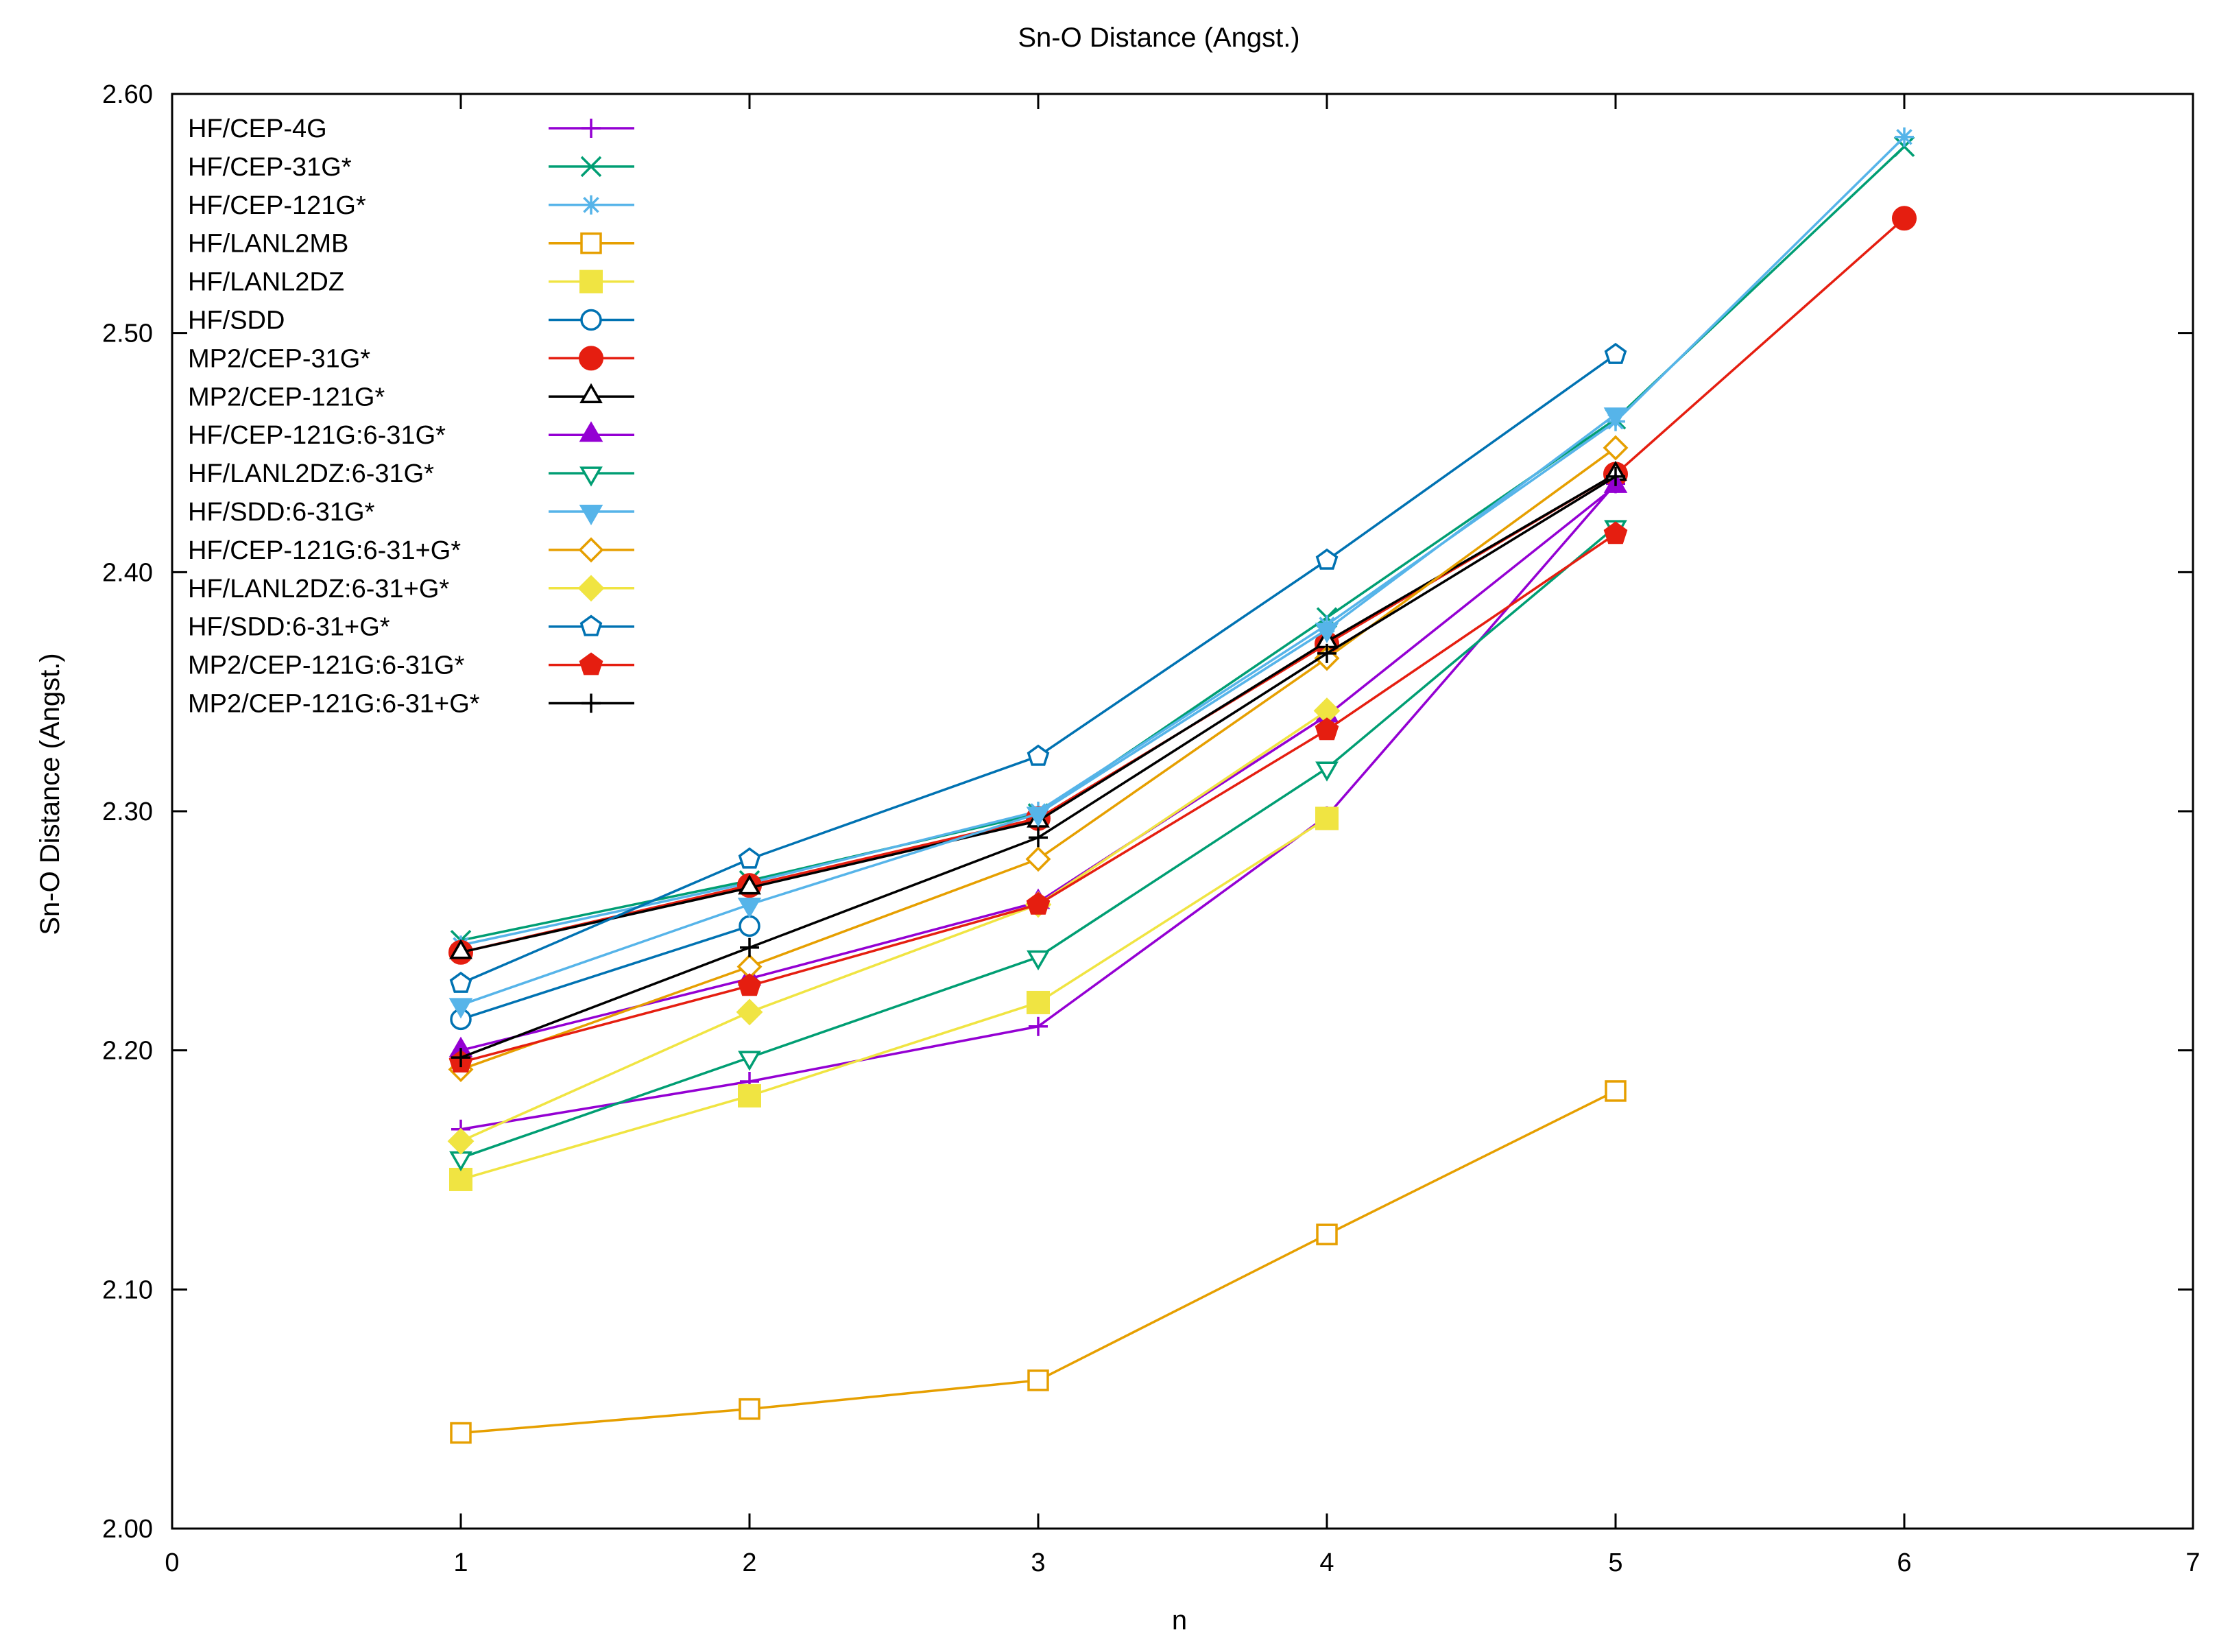  What do you see at coordinates (1158, 38) in the screenshot?
I see `chart-title: Sn-O Distance (Angst.)` at bounding box center [1158, 38].